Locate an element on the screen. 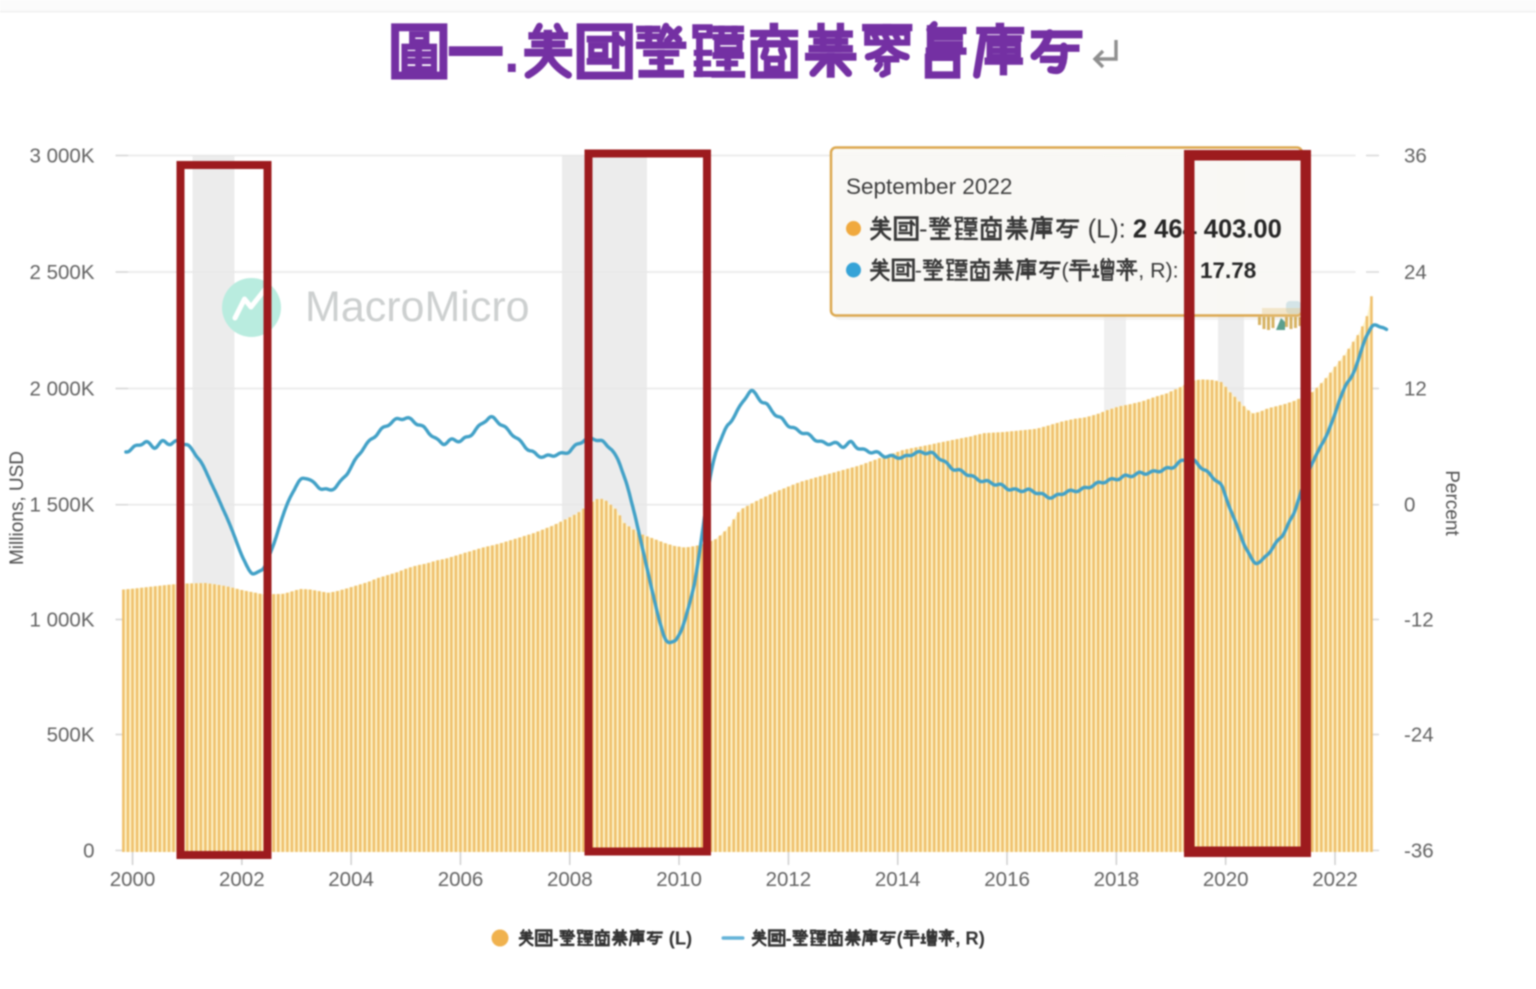 The width and height of the screenshot is (1536, 989). svg-text: 2006 is located at coordinates (461, 879).